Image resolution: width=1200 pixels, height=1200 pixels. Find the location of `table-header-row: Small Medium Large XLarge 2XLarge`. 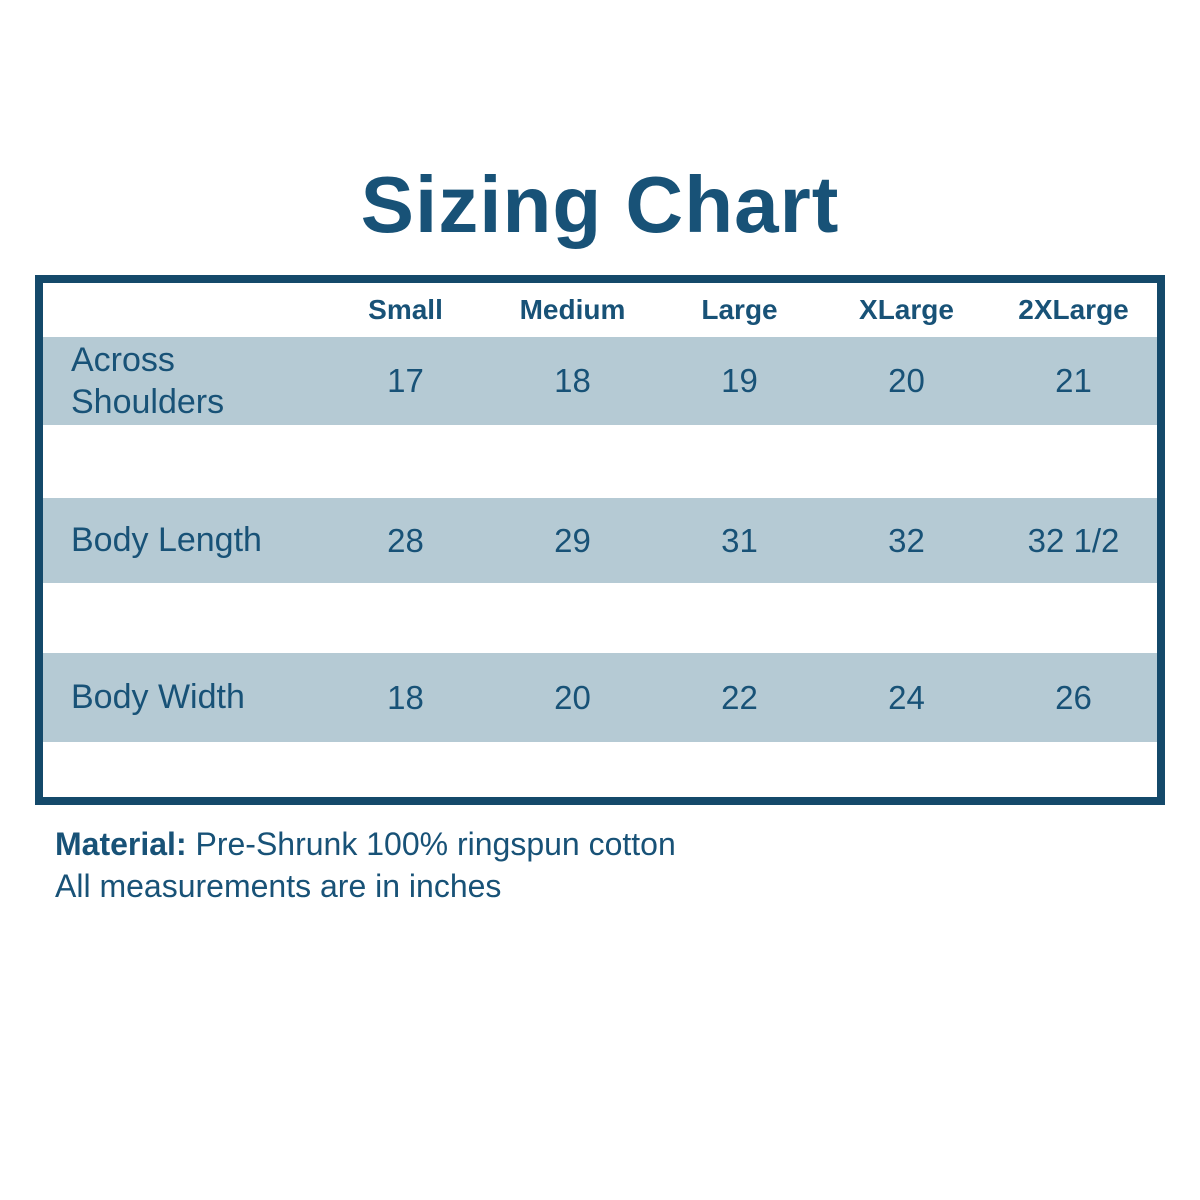

table-header-row: Small Medium Large XLarge 2XLarge is located at coordinates (600, 310).